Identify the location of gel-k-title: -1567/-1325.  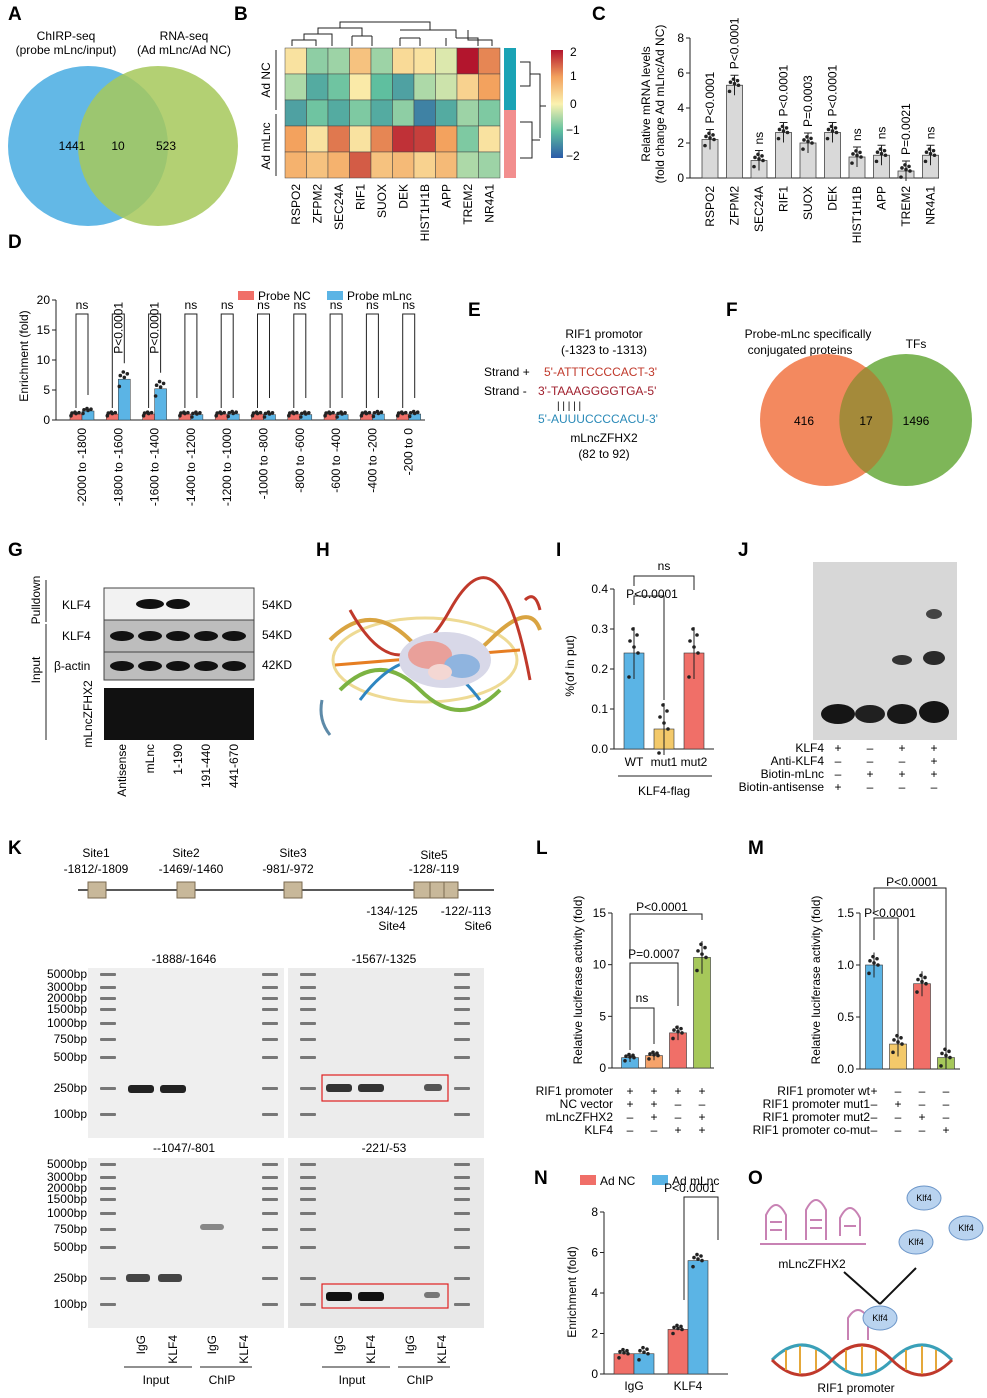
(384, 959).